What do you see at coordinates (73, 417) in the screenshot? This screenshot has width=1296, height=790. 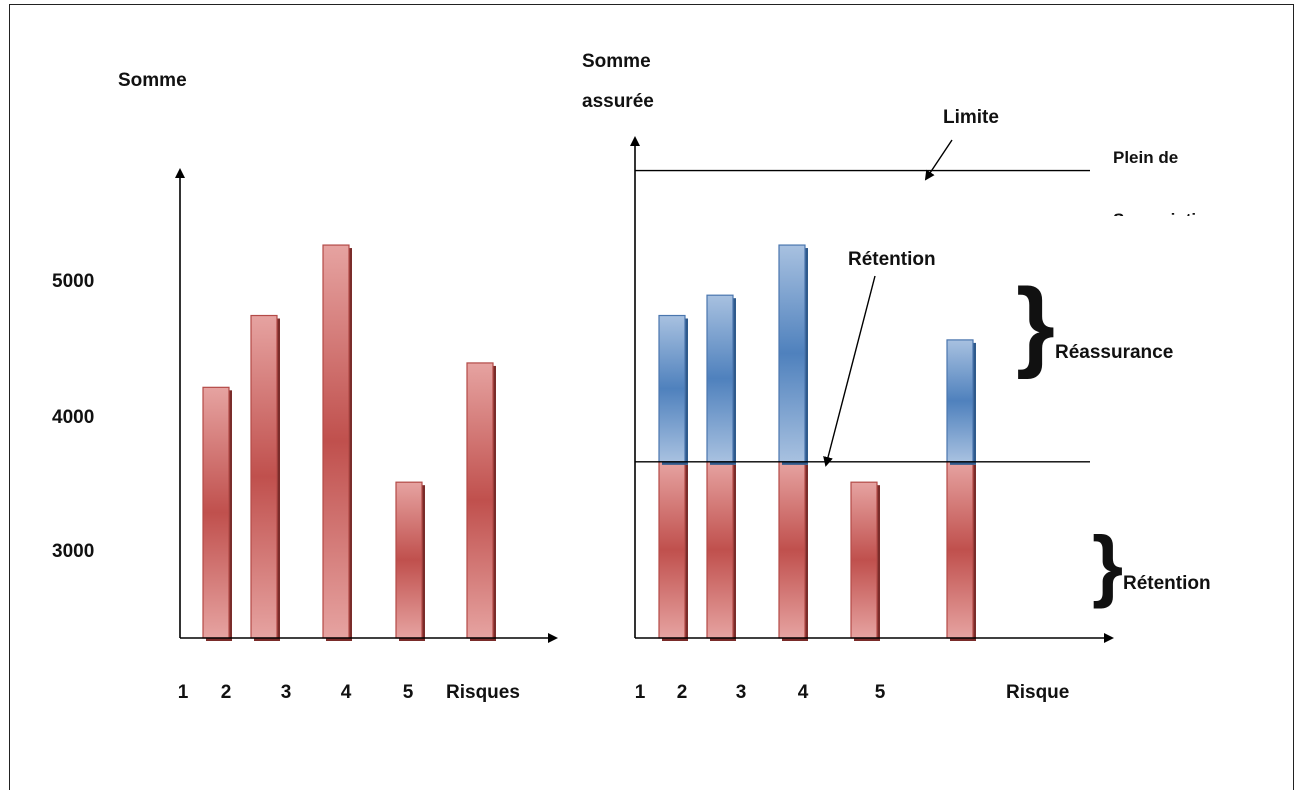 I see `left-y-tick-4000: 4000` at bounding box center [73, 417].